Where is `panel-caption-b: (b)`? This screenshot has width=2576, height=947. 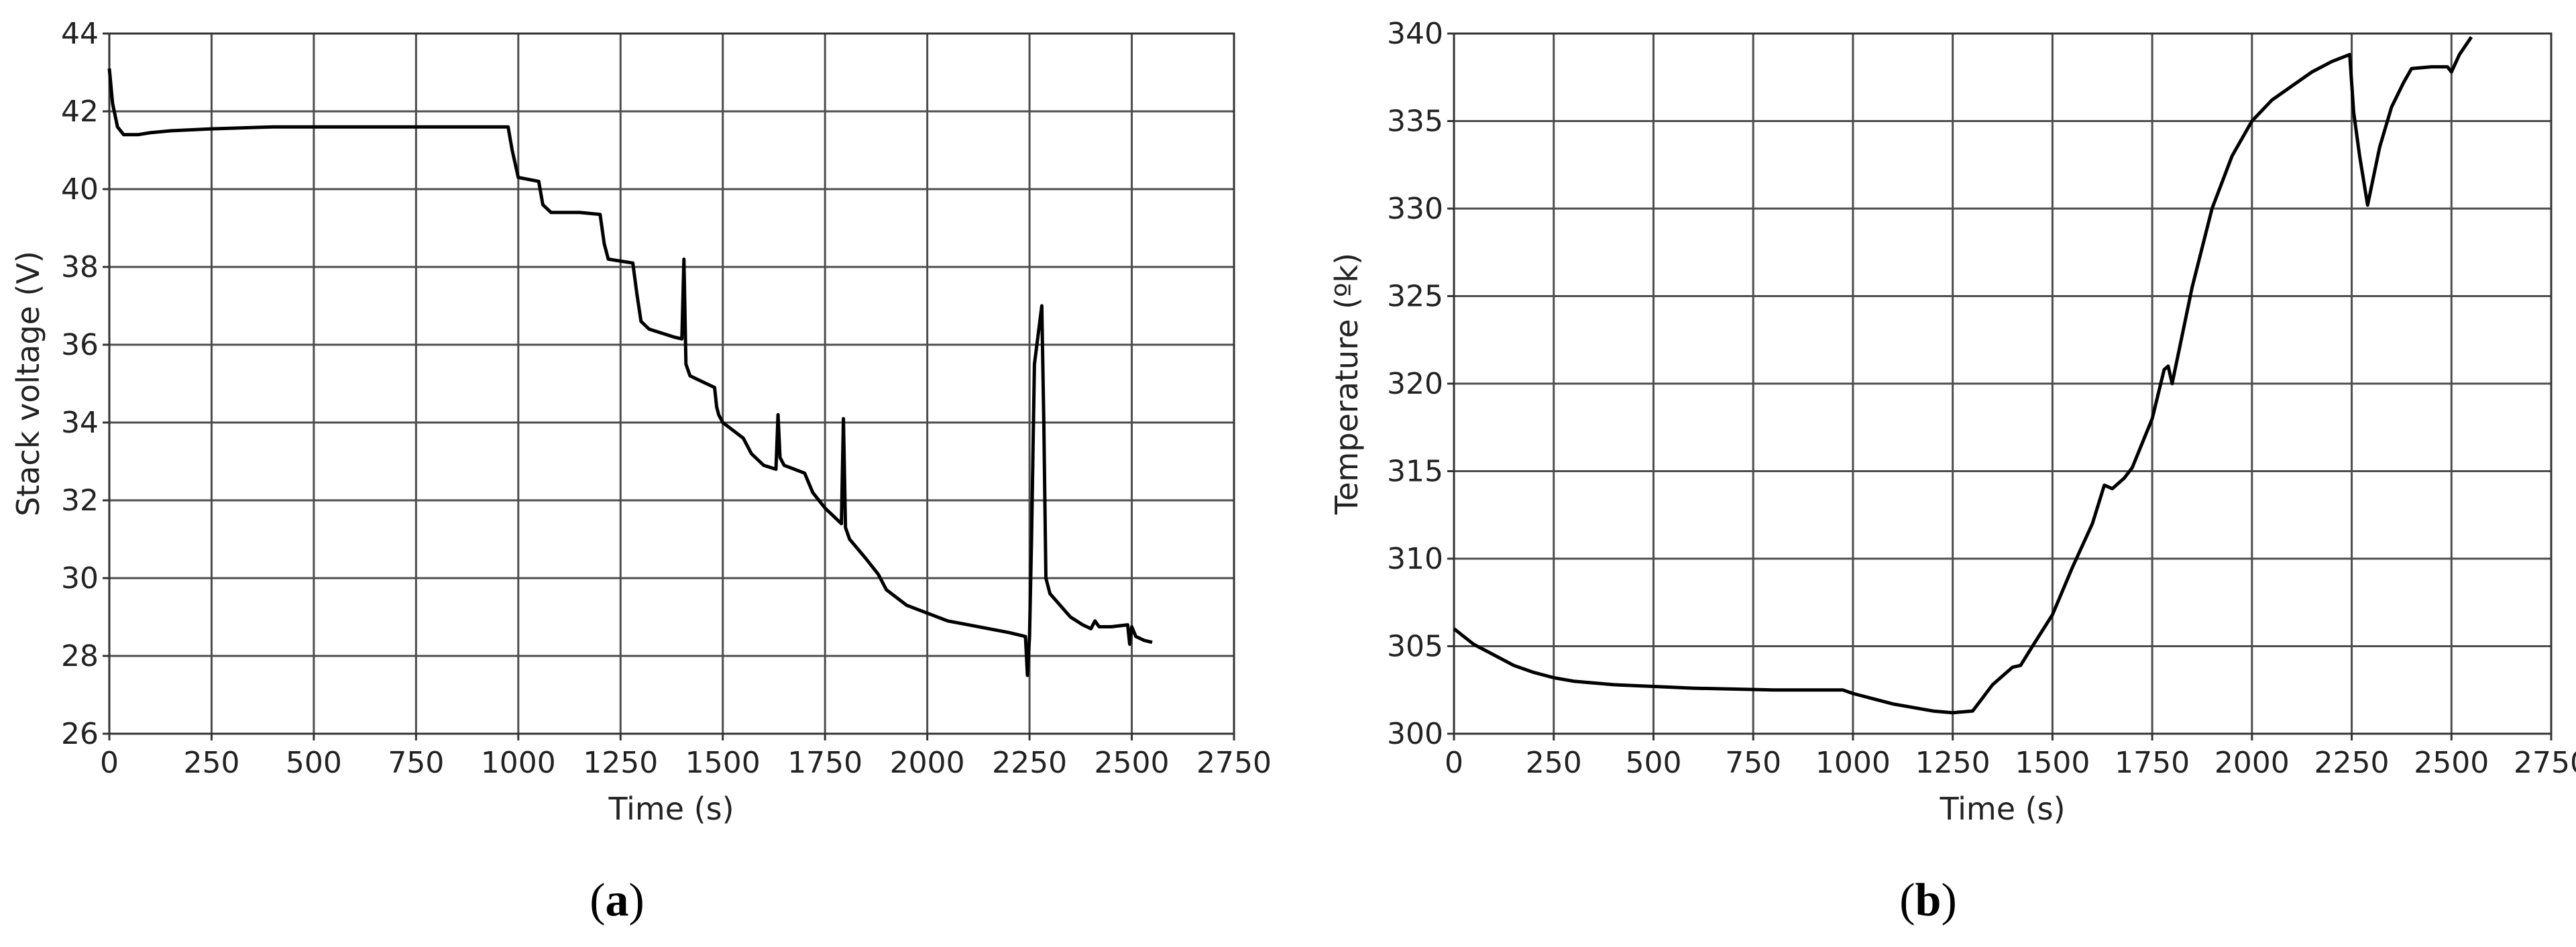
panel-caption-b: (b) is located at coordinates (1928, 900).